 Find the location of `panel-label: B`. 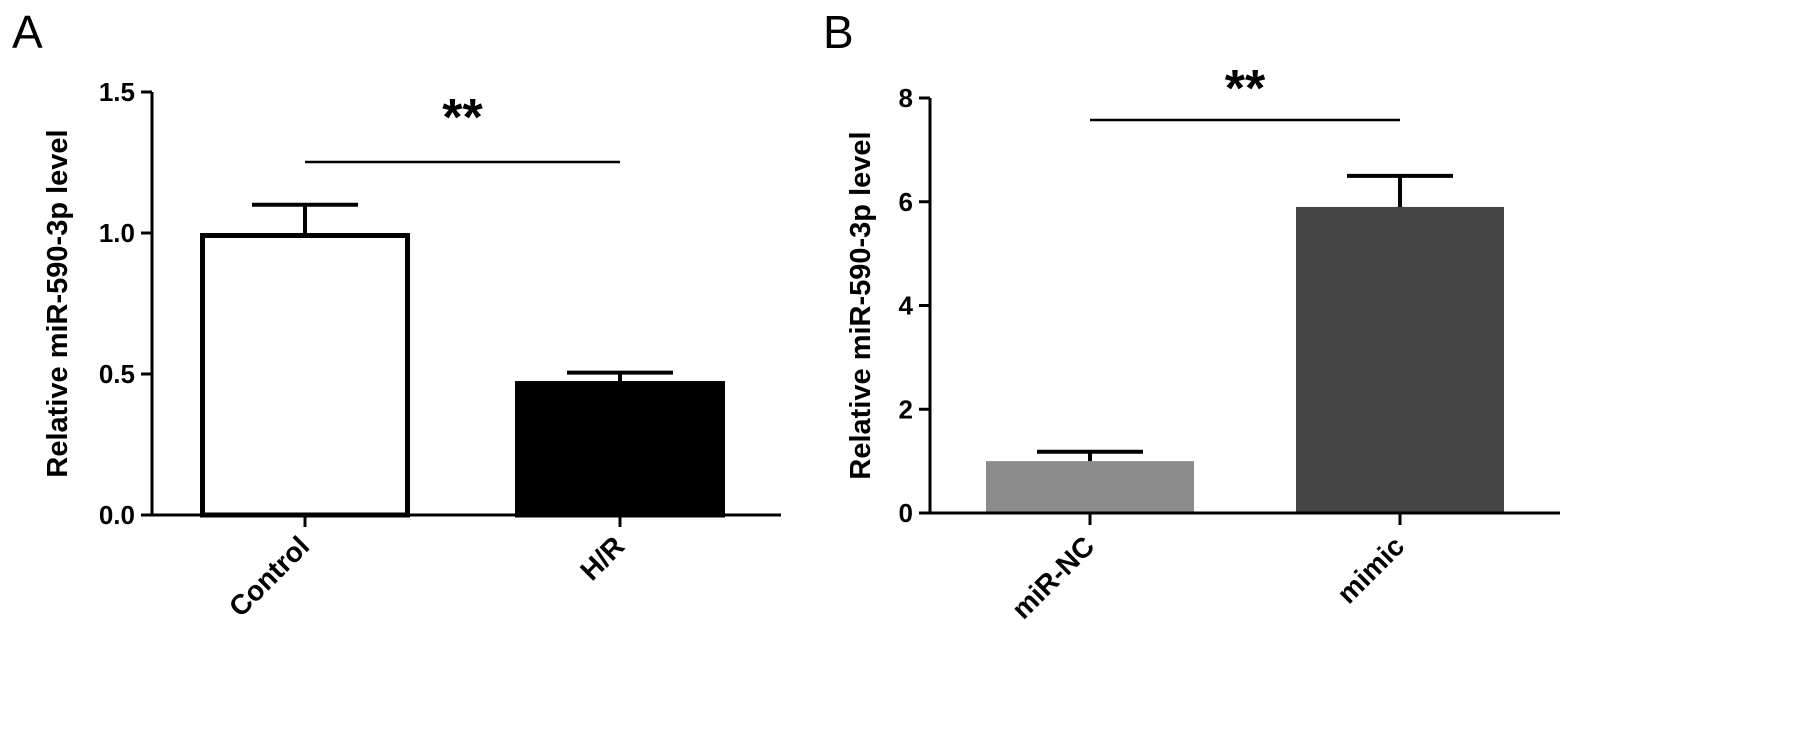

panel-label: B is located at coordinates (838, 32).